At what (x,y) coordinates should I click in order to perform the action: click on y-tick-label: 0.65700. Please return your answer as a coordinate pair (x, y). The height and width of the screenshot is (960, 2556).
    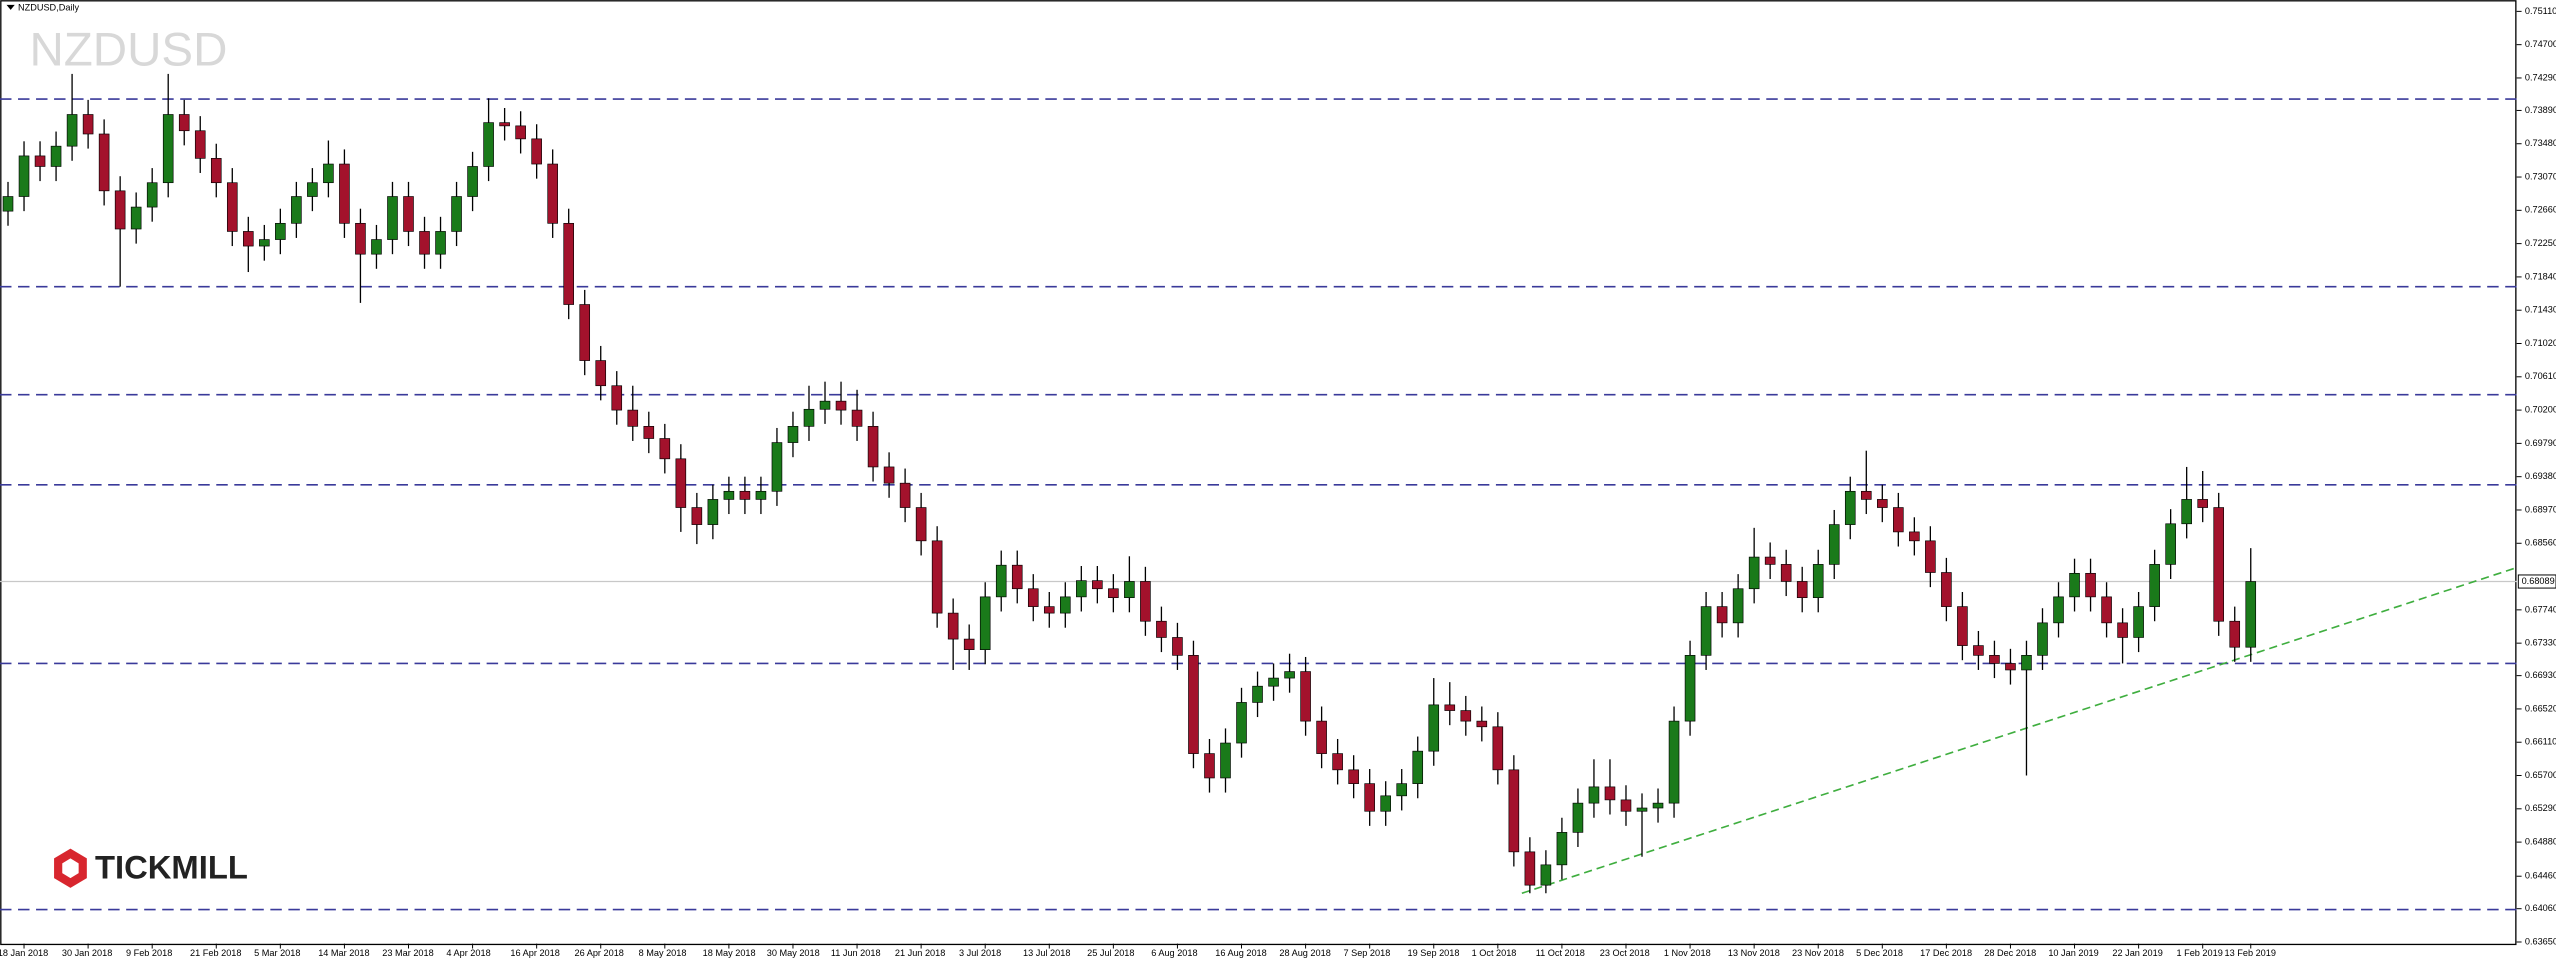
    Looking at the image, I should click on (2540, 775).